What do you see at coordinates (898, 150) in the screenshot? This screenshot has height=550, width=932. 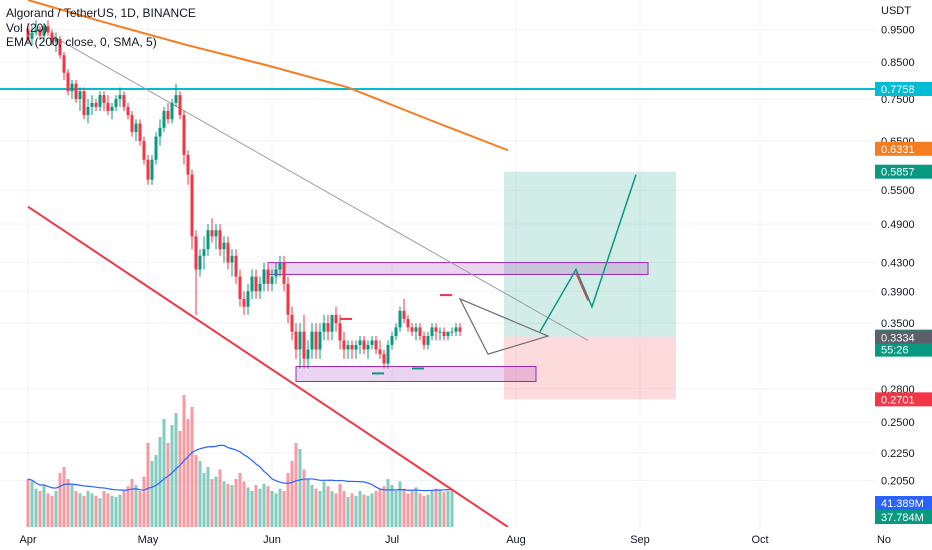 I see `price-tag-label: 0.6331` at bounding box center [898, 150].